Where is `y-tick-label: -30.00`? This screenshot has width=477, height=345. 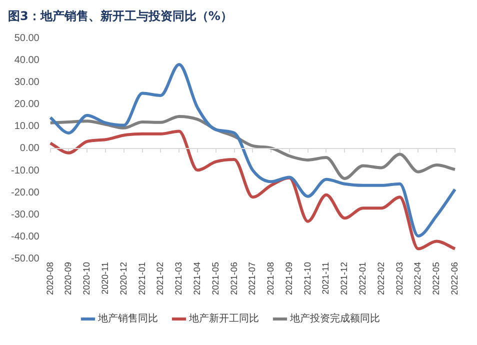 y-tick-label: -30.00 is located at coordinates (25, 215).